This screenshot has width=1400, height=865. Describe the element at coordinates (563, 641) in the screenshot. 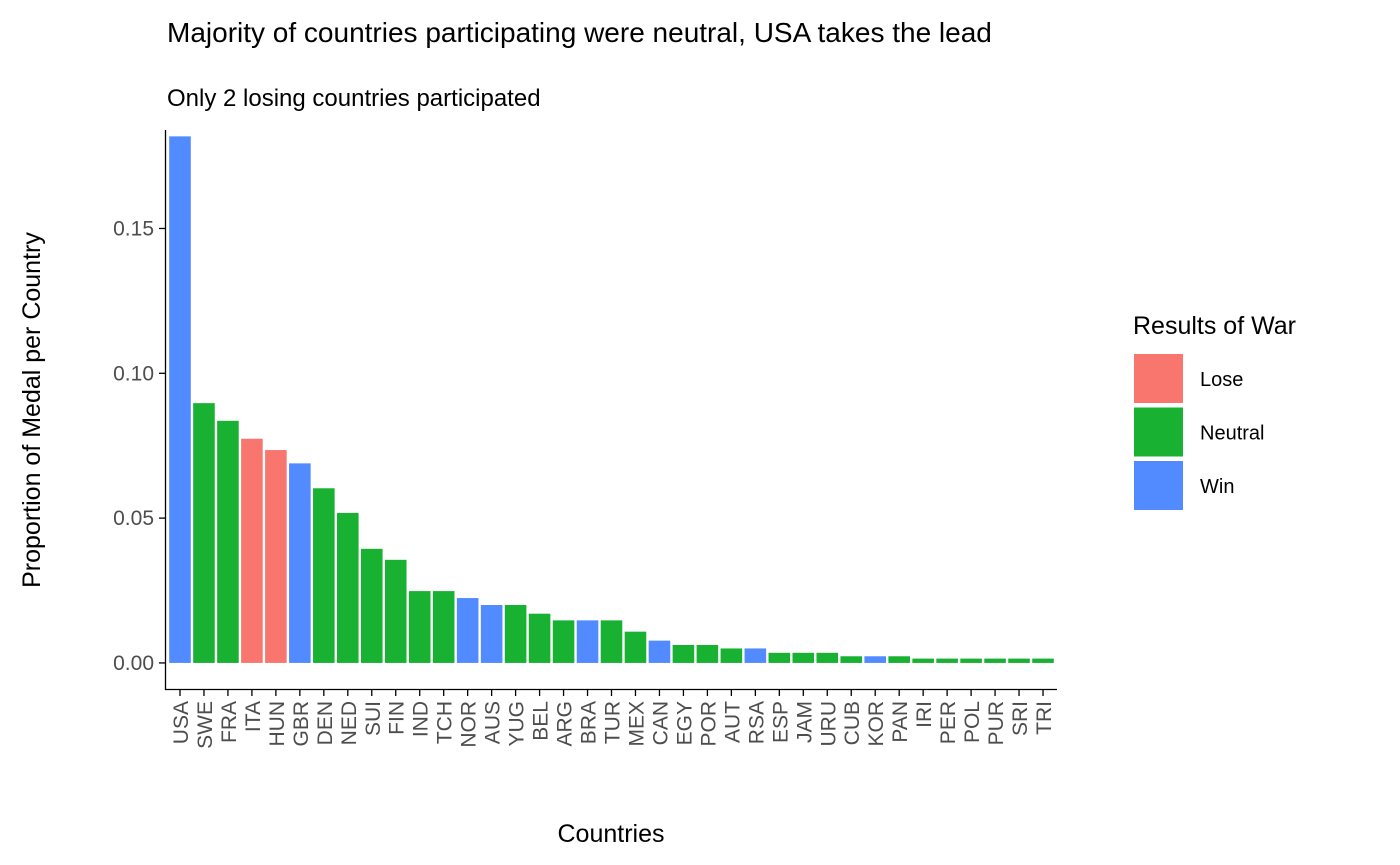

I see `bar-arg` at that location.